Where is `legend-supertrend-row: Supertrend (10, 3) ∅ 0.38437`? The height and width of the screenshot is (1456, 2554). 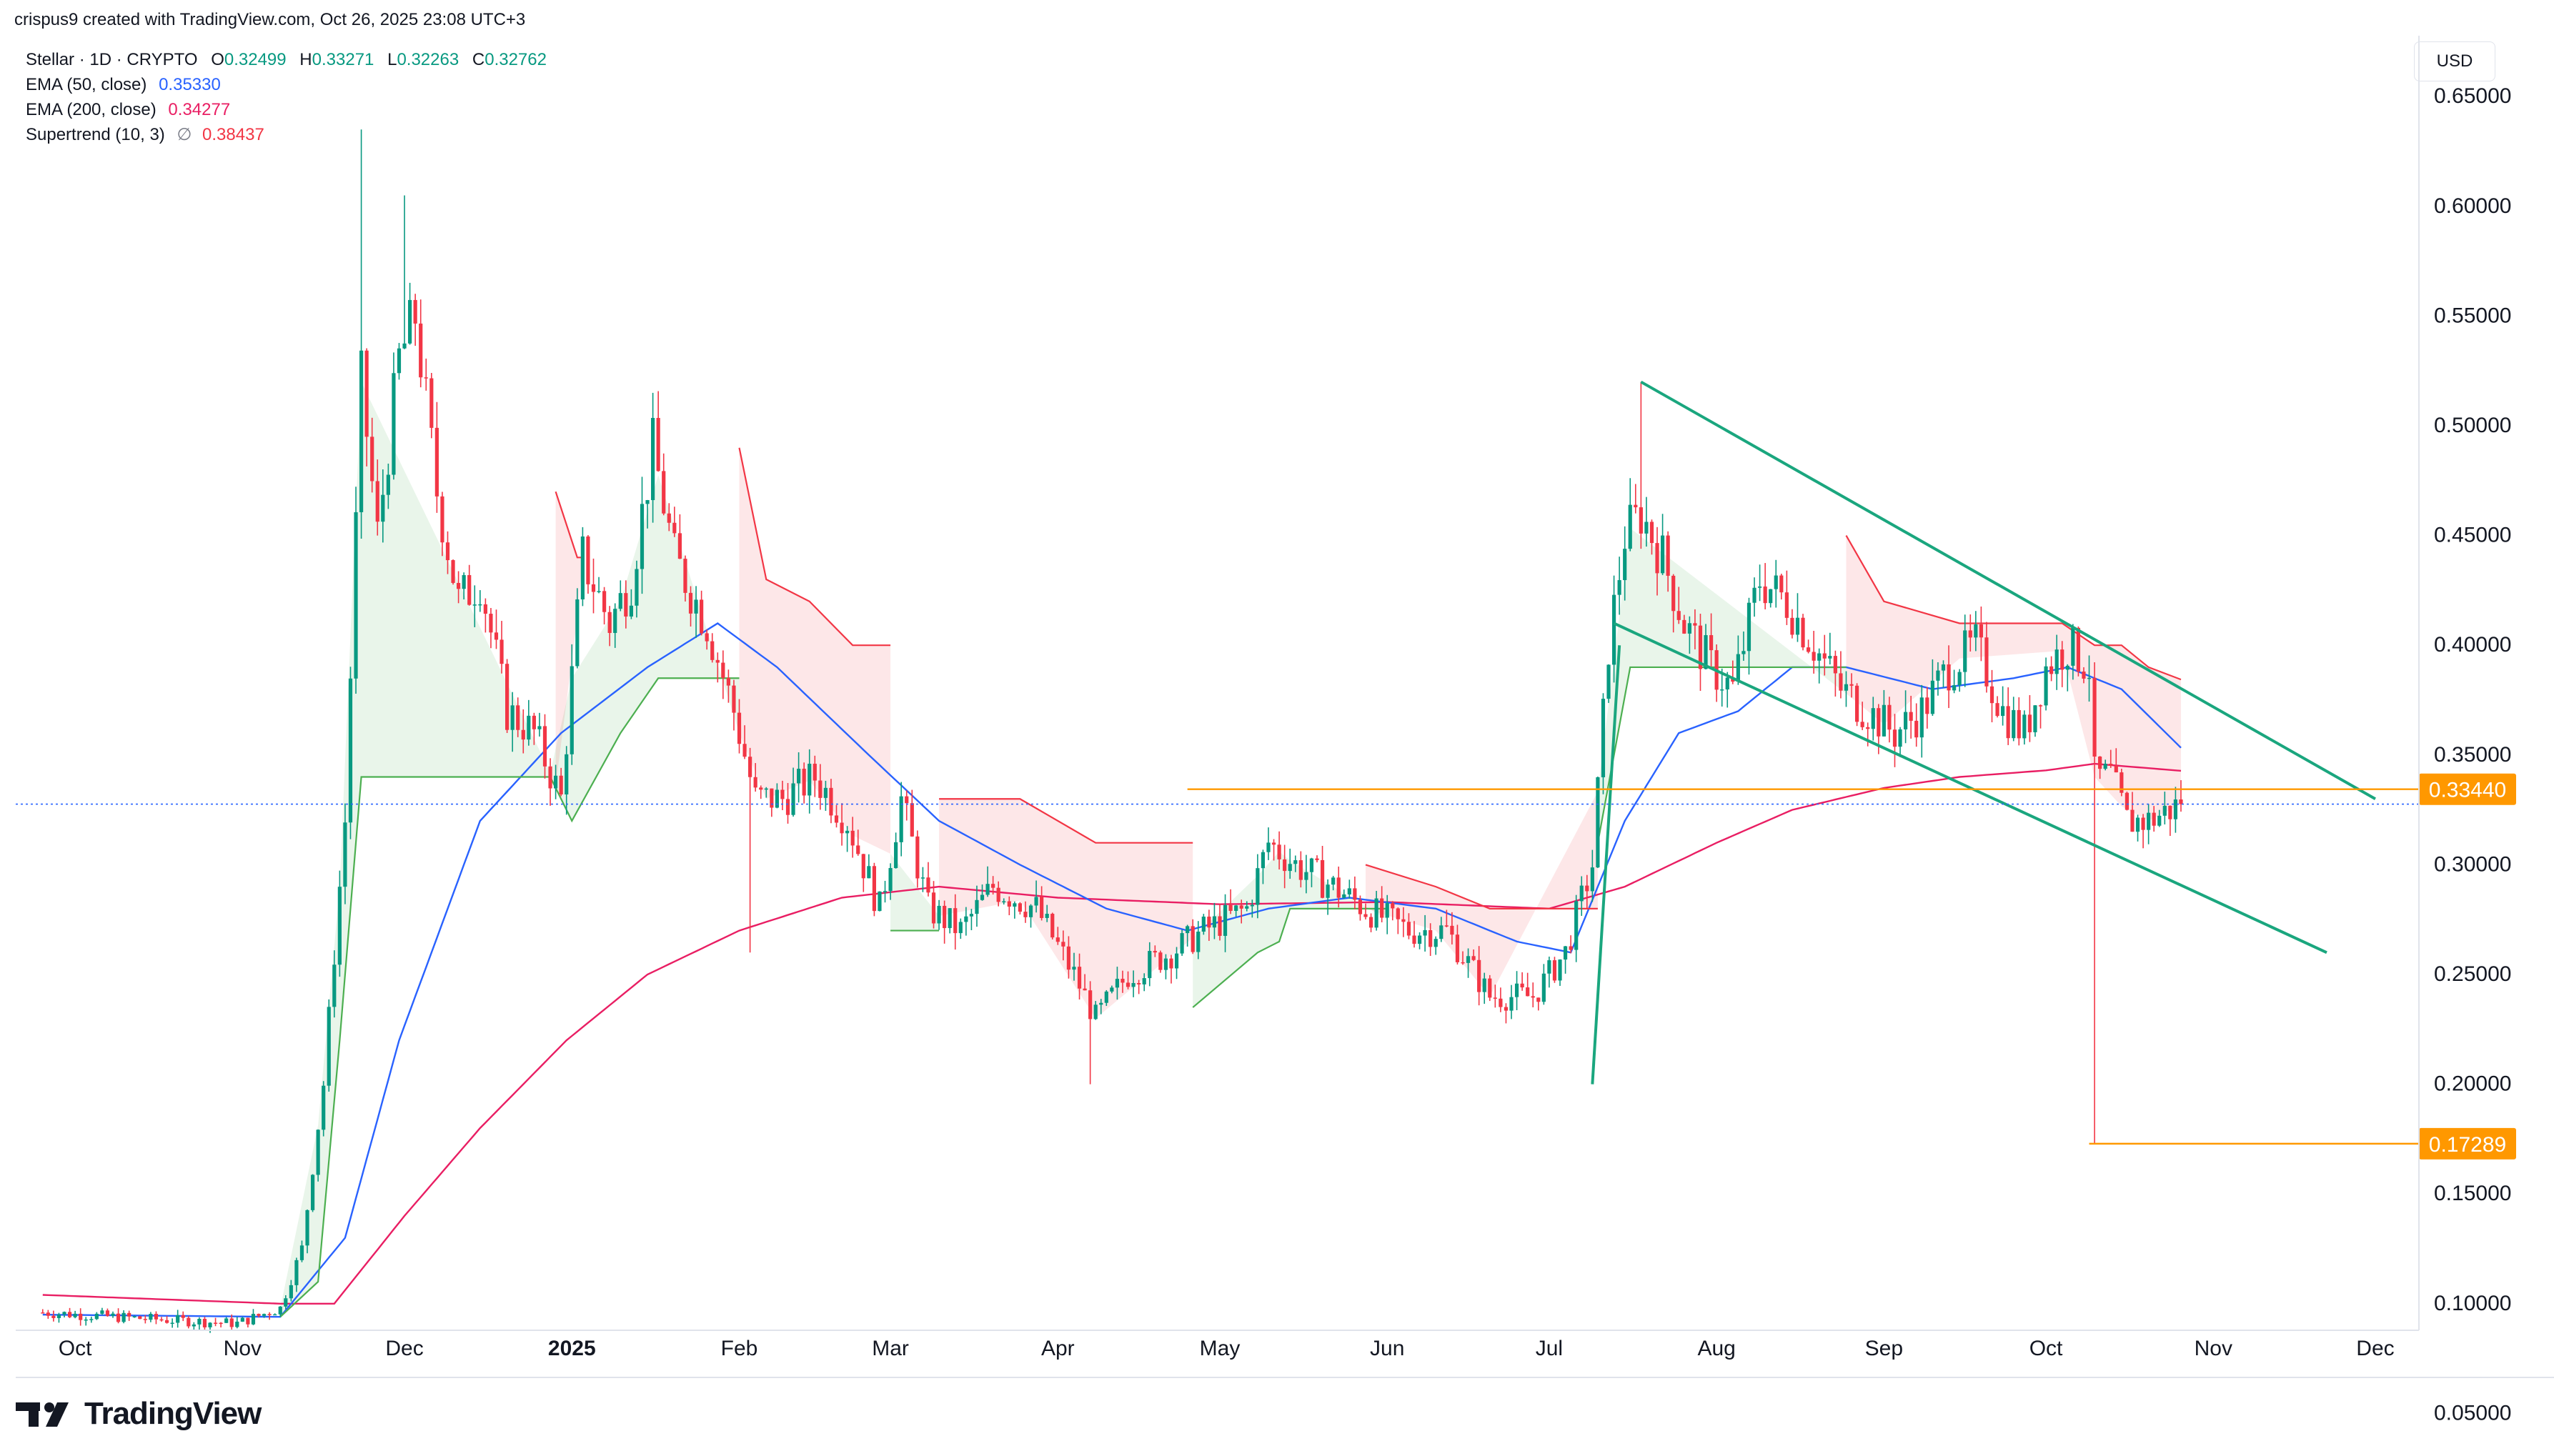 legend-supertrend-row: Supertrend (10, 3) ∅ 0.38437 is located at coordinates (286, 134).